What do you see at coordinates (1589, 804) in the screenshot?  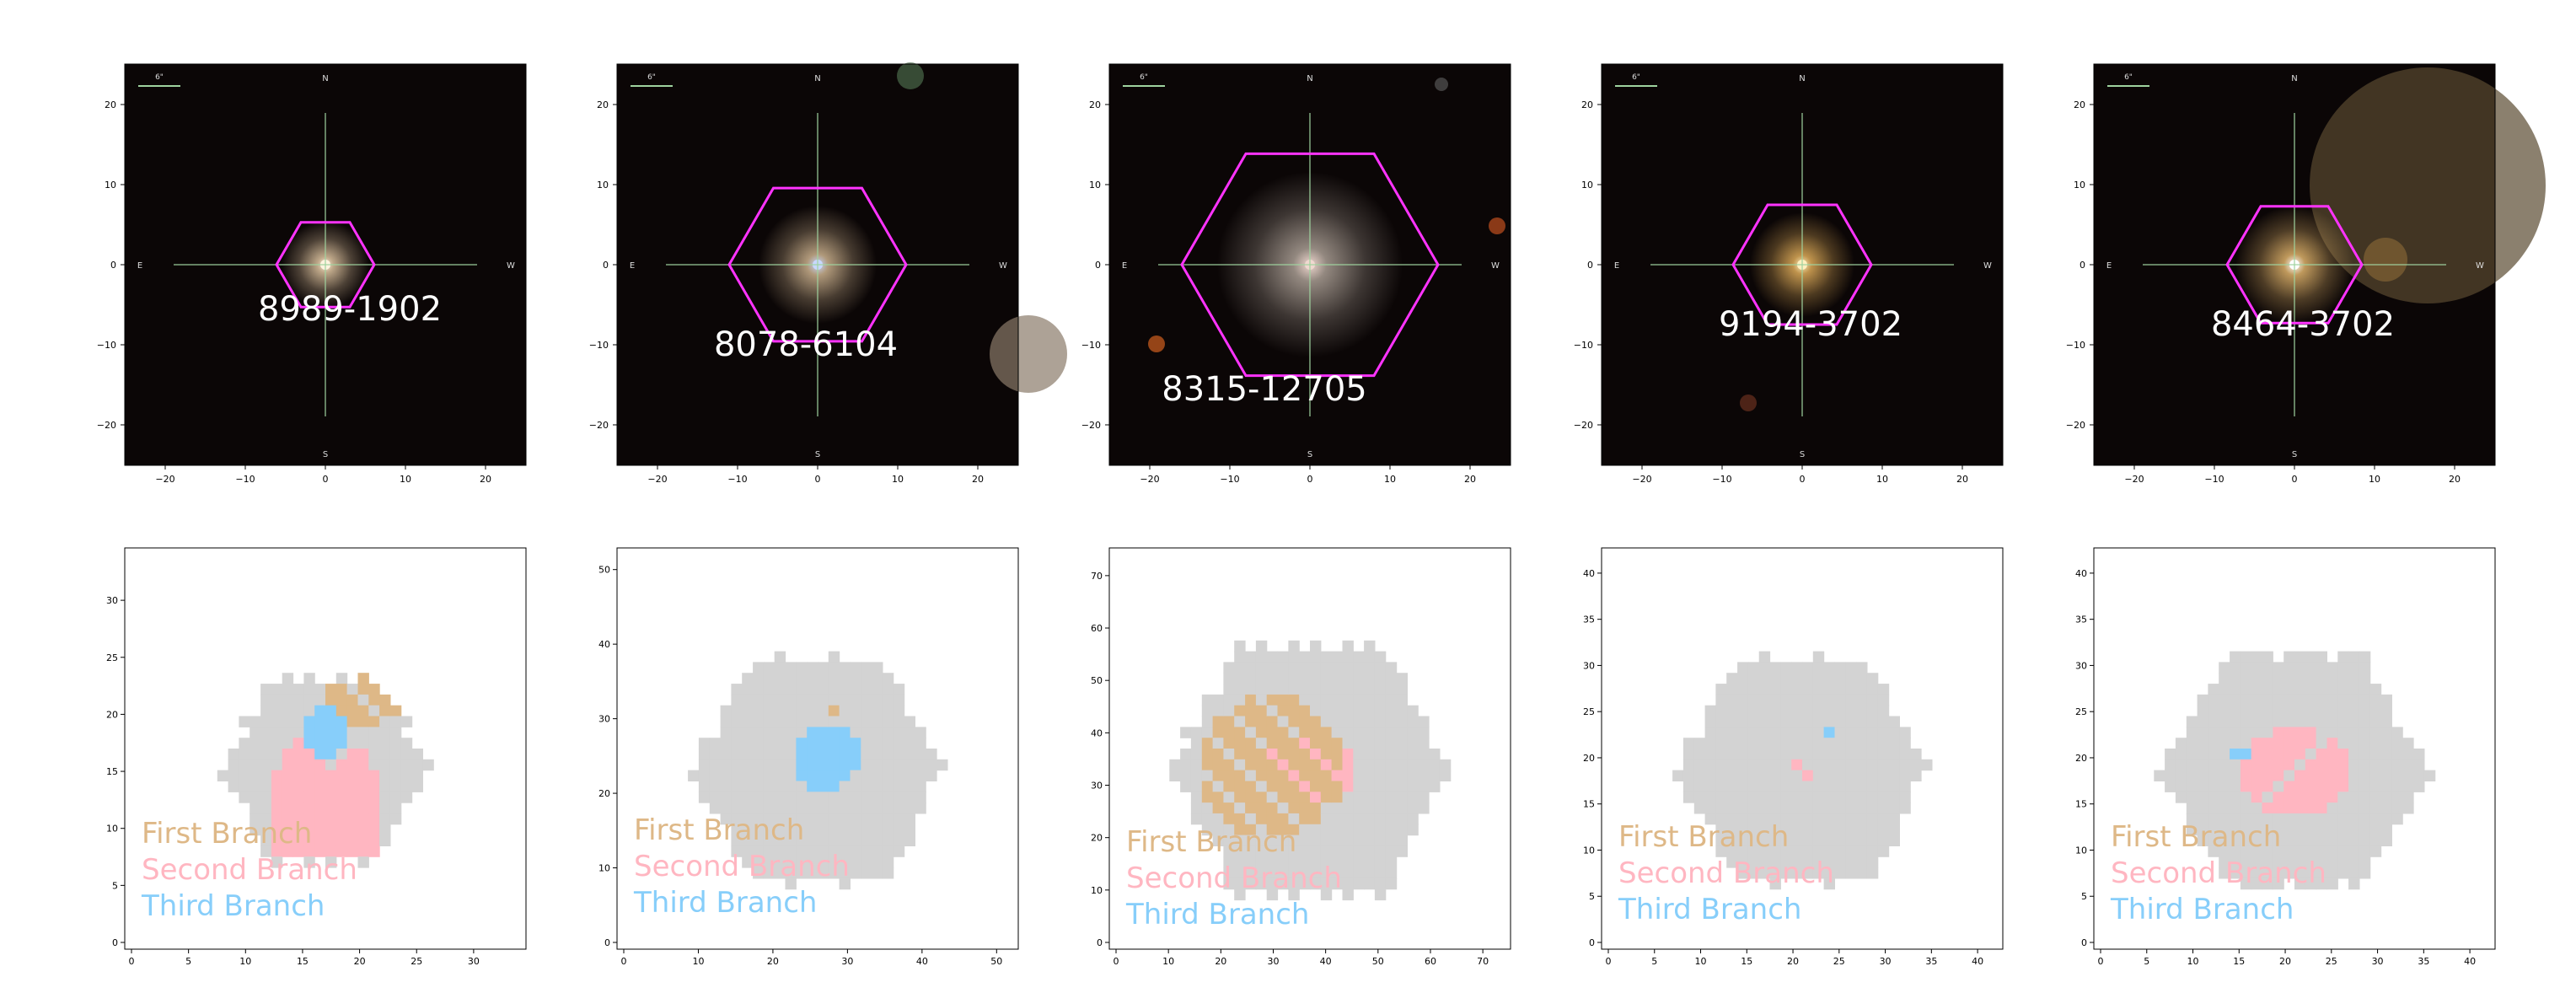 I see `map-y-tick-label: 15` at bounding box center [1589, 804].